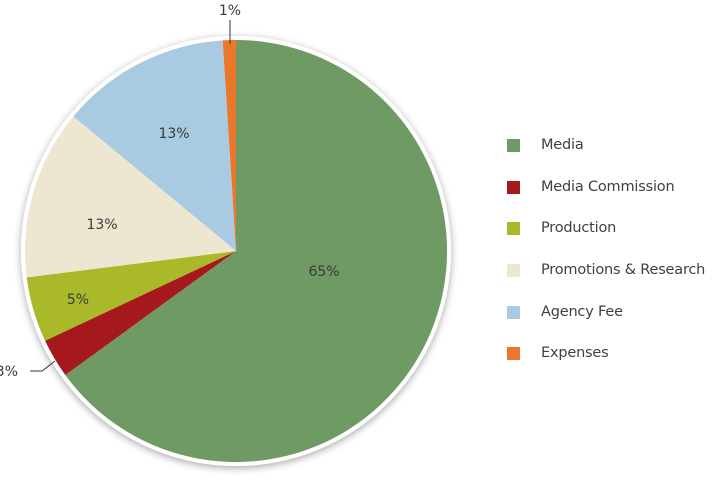 The image size is (720, 489). Describe the element at coordinates (513, 145) in the screenshot. I see `legend-swatch-media` at that location.